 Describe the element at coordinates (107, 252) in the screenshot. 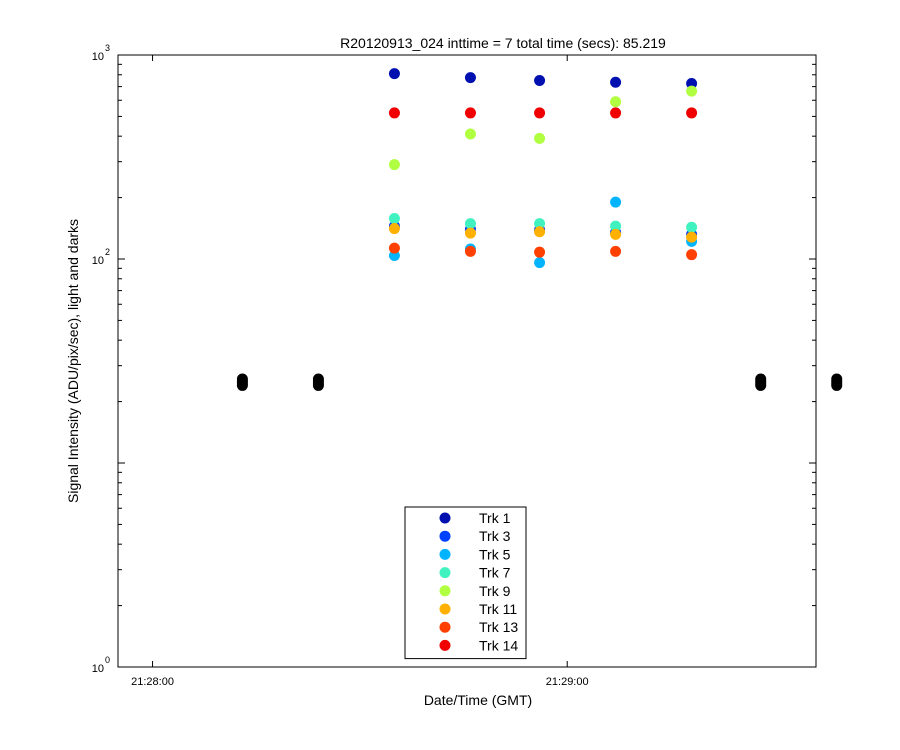

I see `y-tick-exponent: 2` at that location.